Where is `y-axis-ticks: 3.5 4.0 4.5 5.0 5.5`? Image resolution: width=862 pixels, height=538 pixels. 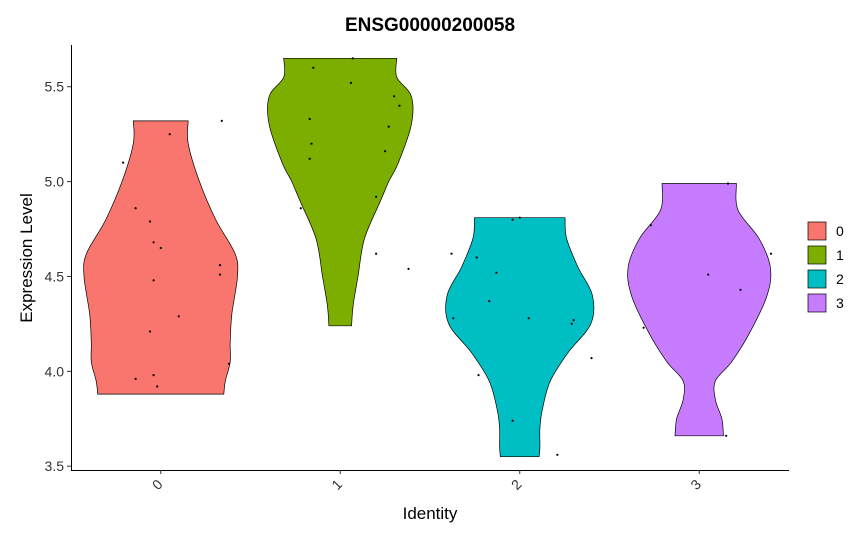 y-axis-ticks: 3.5 4.0 4.5 5.0 5.5 is located at coordinates (58, 276).